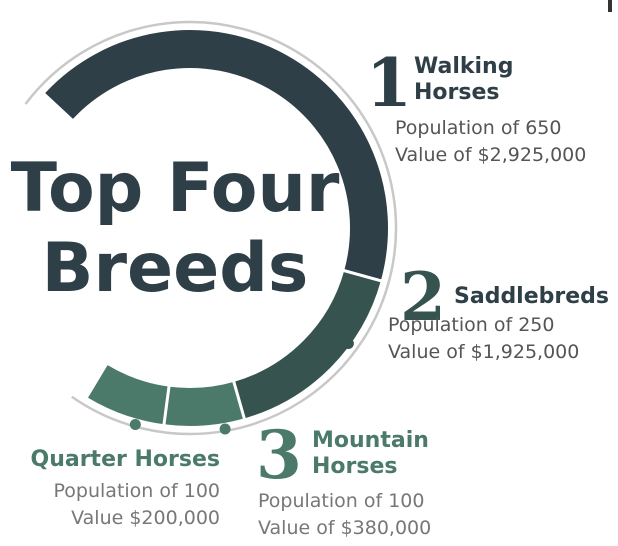  Describe the element at coordinates (423, 297) in the screenshot. I see `rank-number: 2` at that location.